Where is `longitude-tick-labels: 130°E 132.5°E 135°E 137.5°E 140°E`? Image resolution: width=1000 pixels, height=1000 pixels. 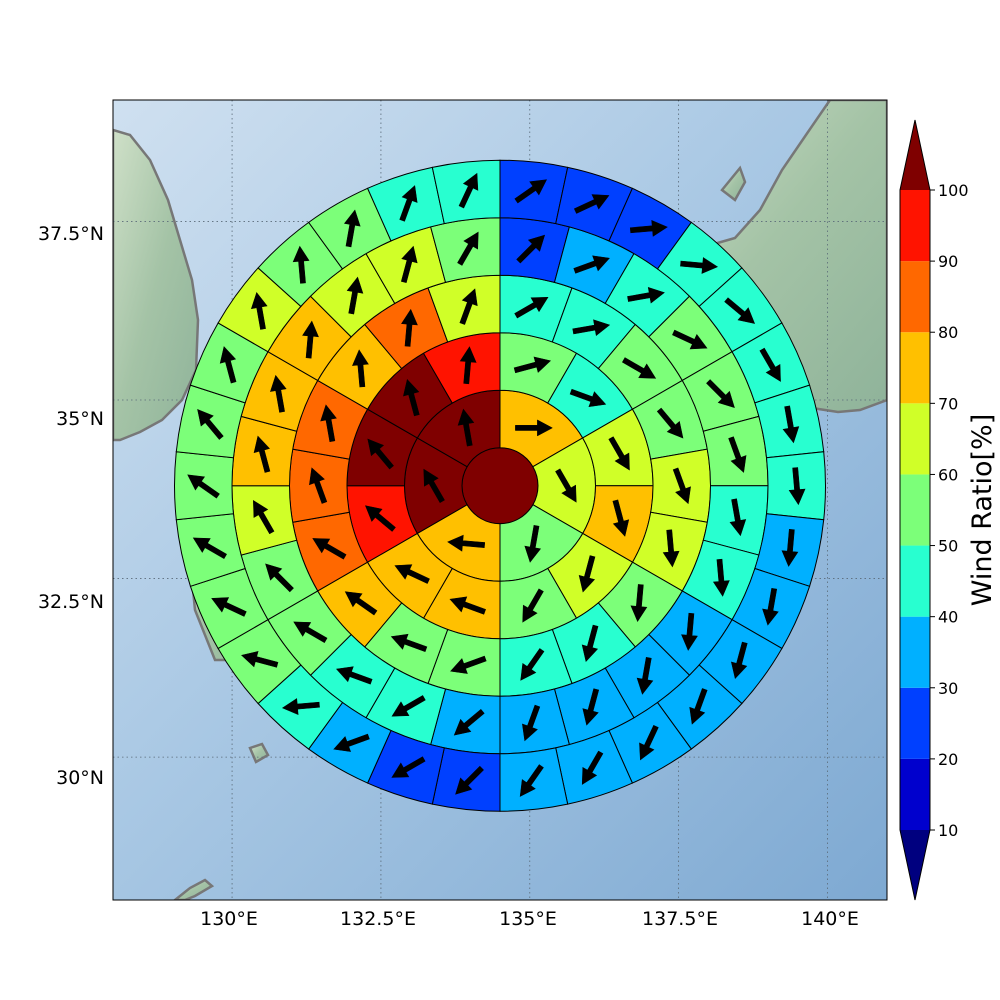 longitude-tick-labels: 130°E 132.5°E 135°E 137.5°E 140°E is located at coordinates (529, 919).